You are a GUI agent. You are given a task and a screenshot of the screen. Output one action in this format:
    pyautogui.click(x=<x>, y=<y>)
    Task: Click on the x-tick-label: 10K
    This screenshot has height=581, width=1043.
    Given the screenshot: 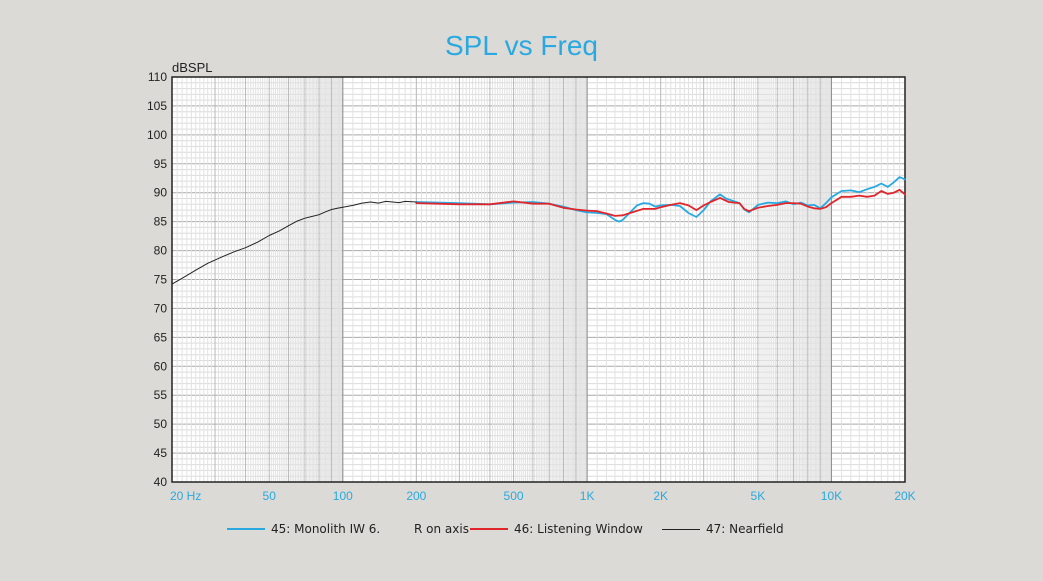 What is the action you would take?
    pyautogui.click(x=831, y=496)
    